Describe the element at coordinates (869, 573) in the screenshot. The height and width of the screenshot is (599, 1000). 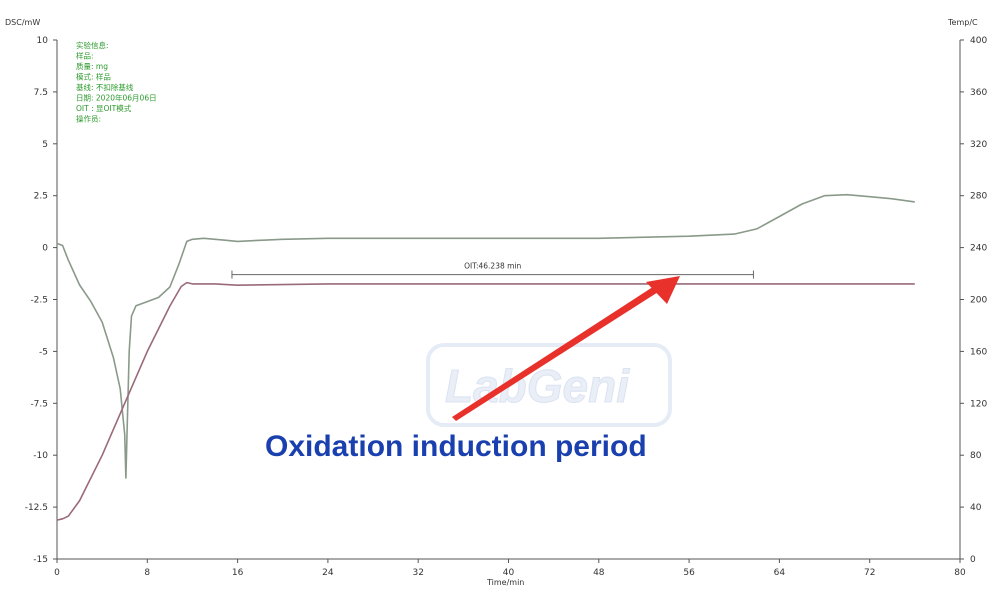
I see `x-tick-label: 72` at that location.